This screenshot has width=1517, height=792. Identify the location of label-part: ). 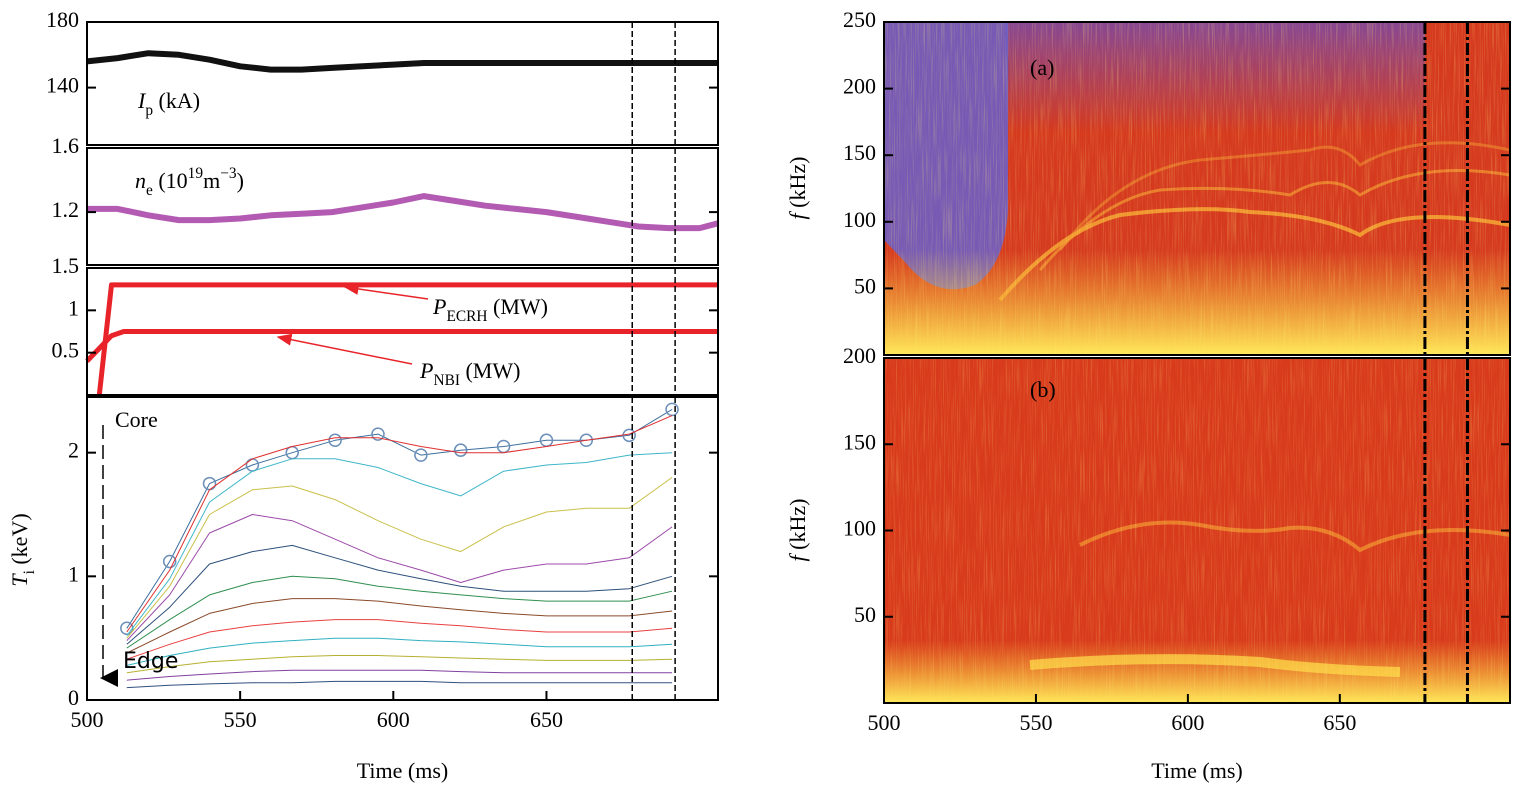
(240, 180).